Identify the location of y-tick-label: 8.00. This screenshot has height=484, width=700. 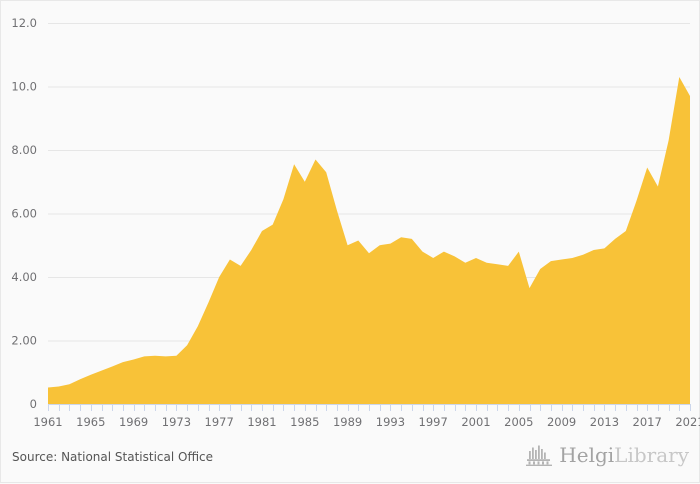
(24, 150).